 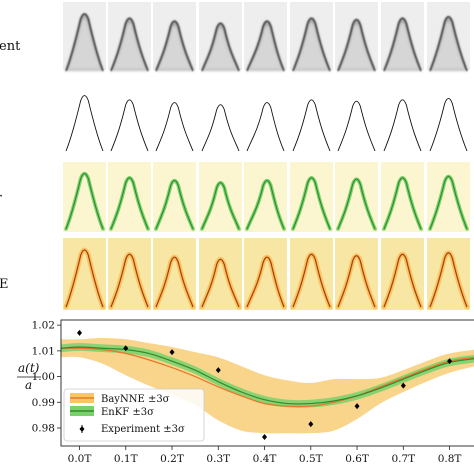 What do you see at coordinates (84, 123) in the screenshot?
I see `thumbnail-r2-c1` at bounding box center [84, 123].